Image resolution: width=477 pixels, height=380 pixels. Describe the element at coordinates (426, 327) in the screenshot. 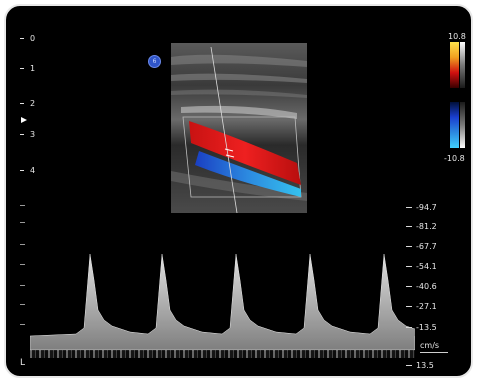

I see `velocity-label-6: -13.5` at that location.